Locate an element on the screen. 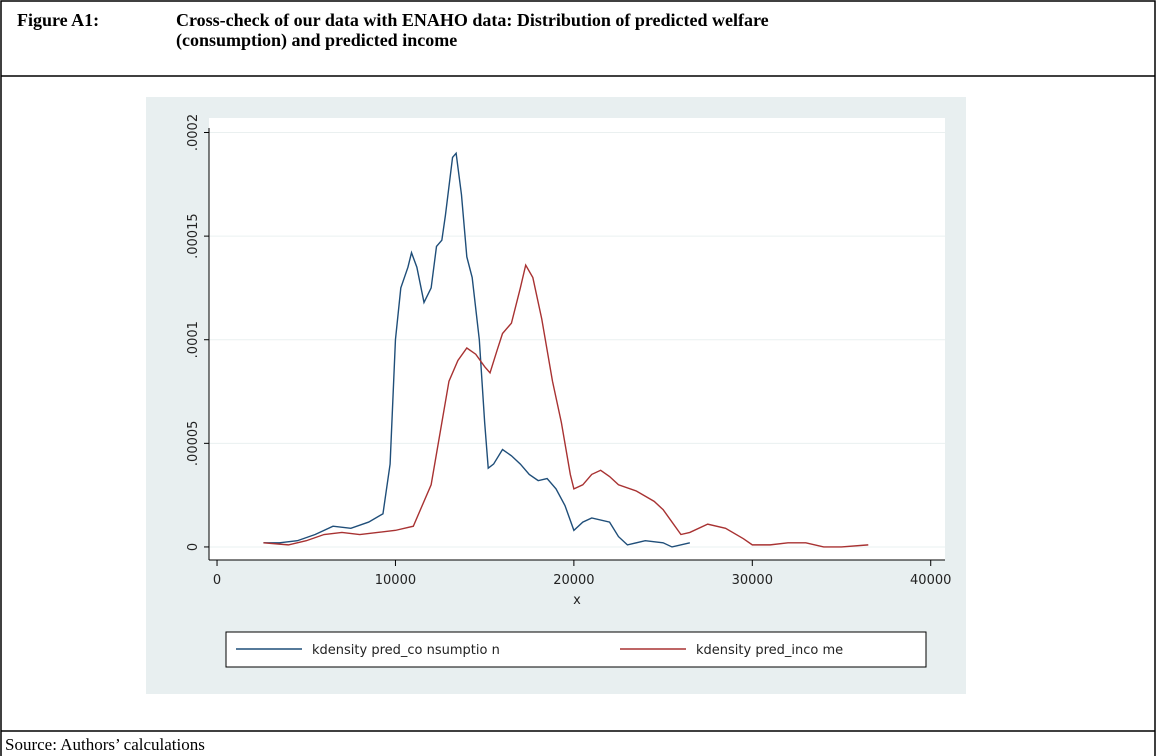 Image resolution: width=1156 pixels, height=756 pixels. x-tick-label: 20000 is located at coordinates (573, 580).